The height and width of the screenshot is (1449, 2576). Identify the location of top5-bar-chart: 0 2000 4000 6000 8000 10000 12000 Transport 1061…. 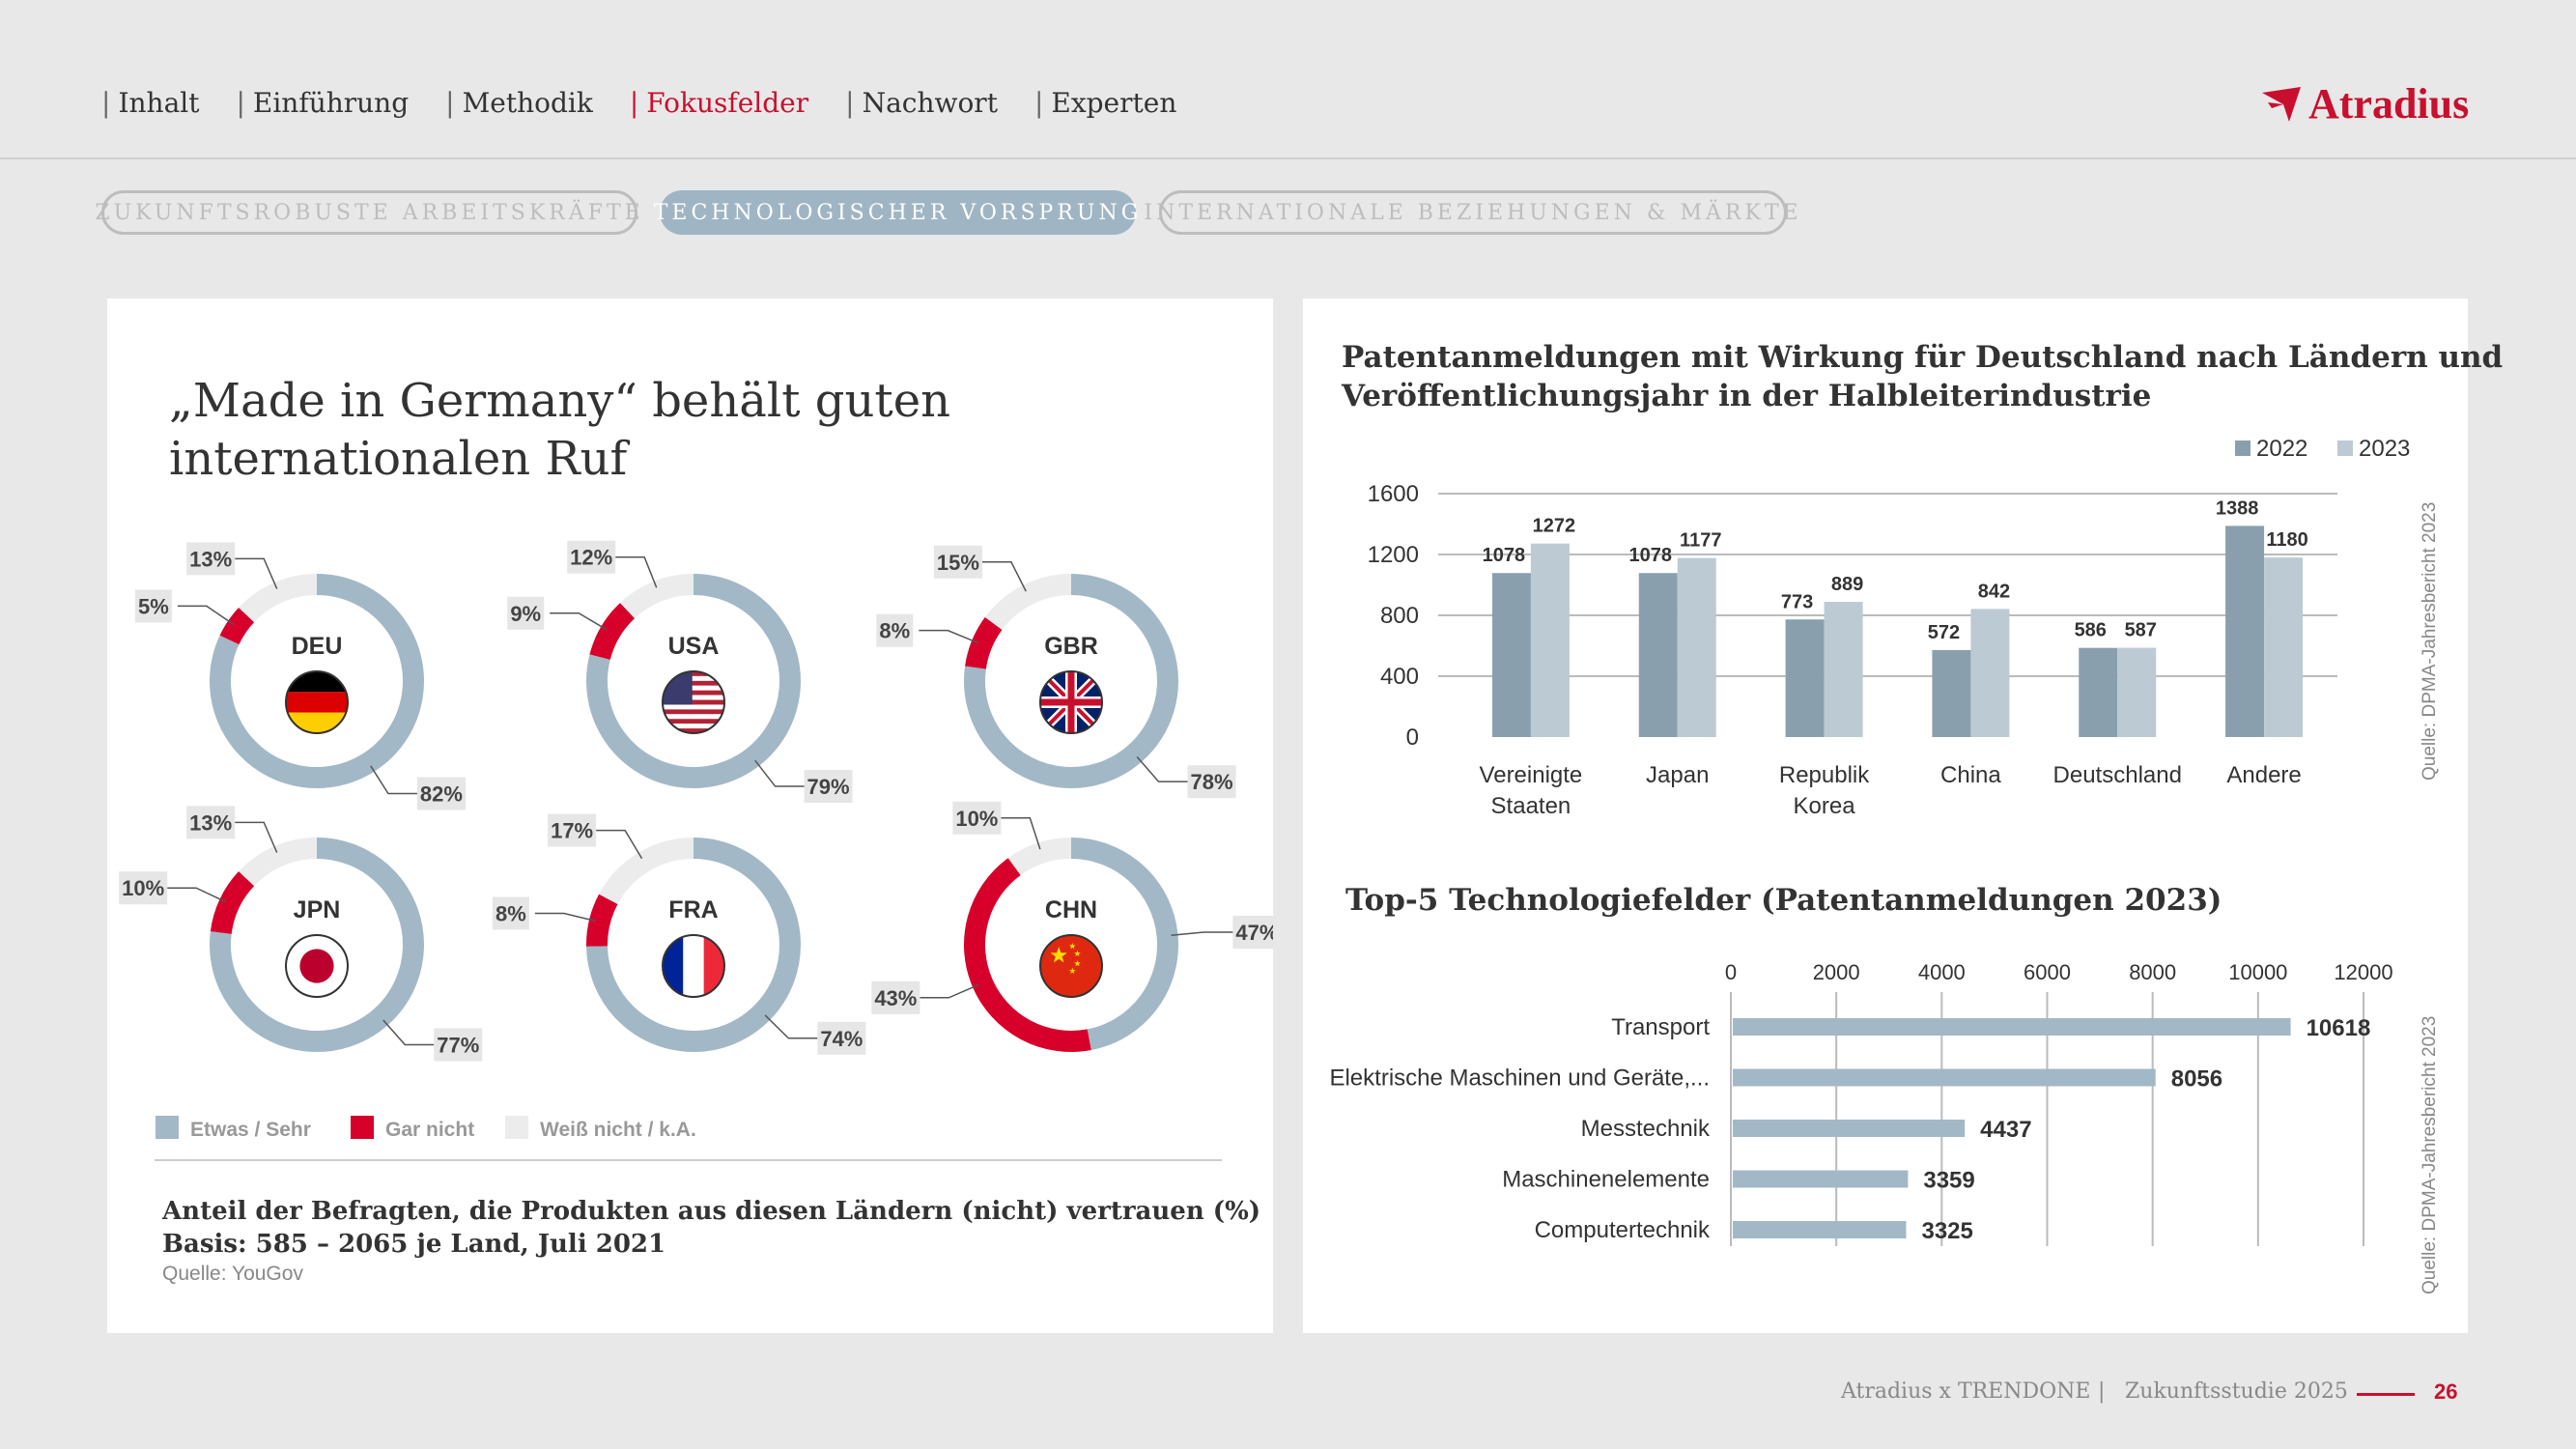
(1861, 1103).